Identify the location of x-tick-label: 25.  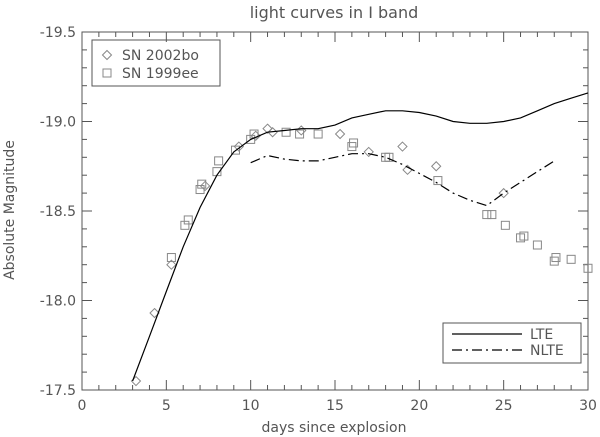
(504, 406).